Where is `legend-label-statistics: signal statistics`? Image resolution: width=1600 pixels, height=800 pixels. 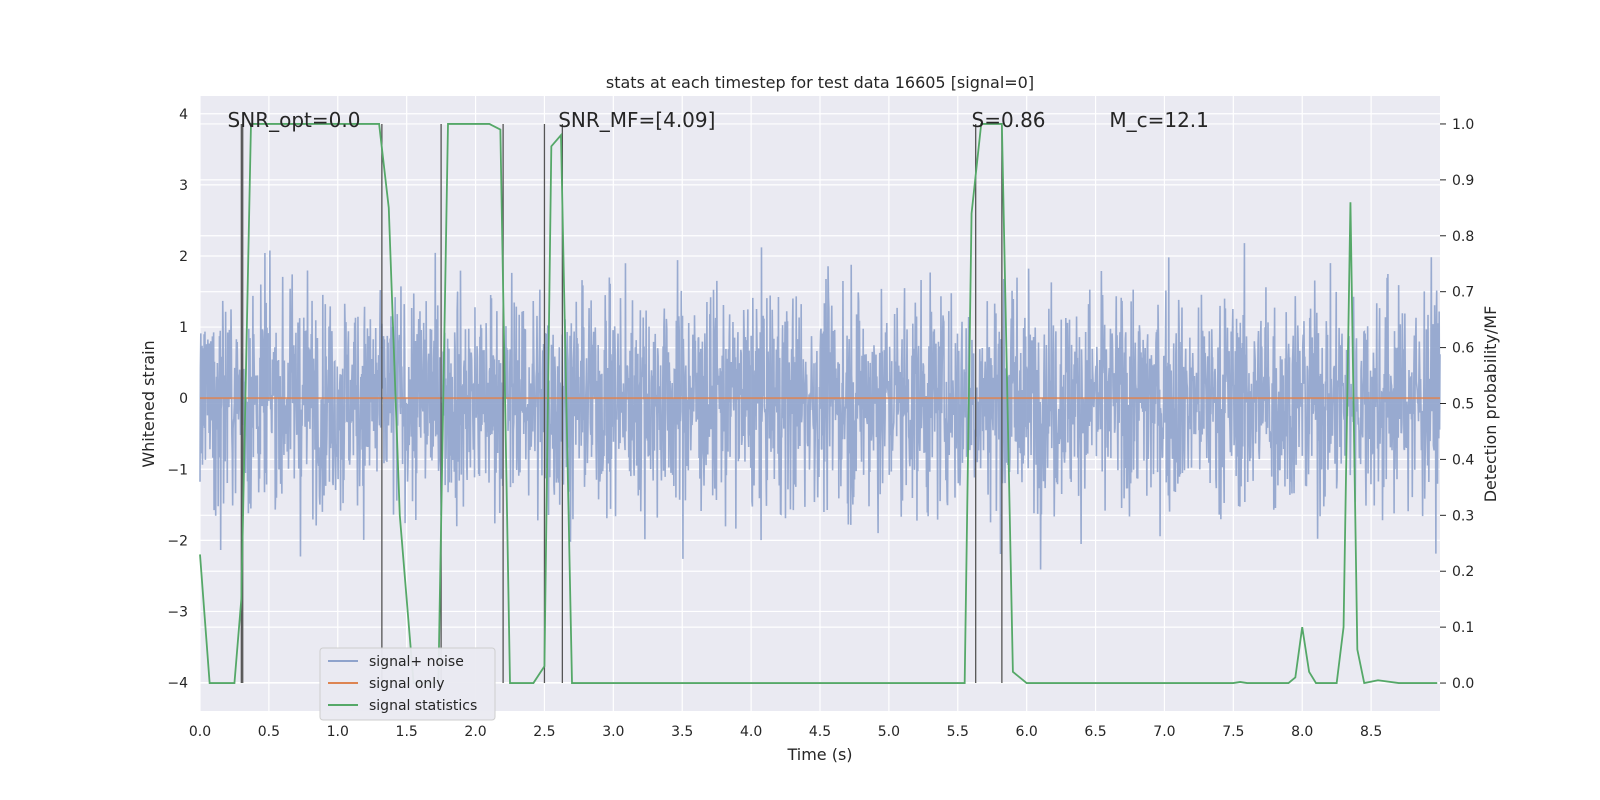 legend-label-statistics: signal statistics is located at coordinates (423, 706).